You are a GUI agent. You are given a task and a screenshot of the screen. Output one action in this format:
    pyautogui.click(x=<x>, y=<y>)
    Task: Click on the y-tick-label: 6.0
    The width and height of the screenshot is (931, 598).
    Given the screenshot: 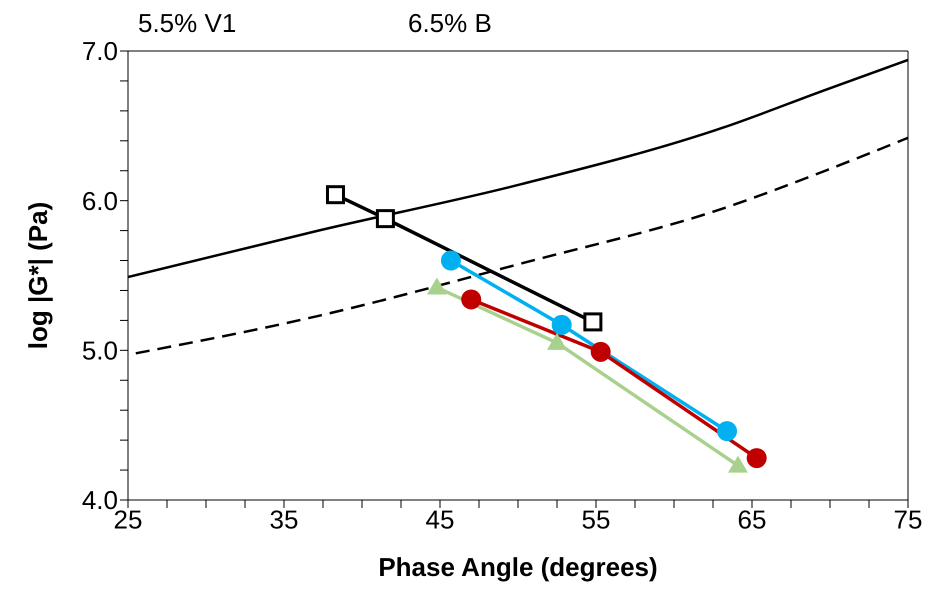 What is the action you would take?
    pyautogui.click(x=100, y=201)
    